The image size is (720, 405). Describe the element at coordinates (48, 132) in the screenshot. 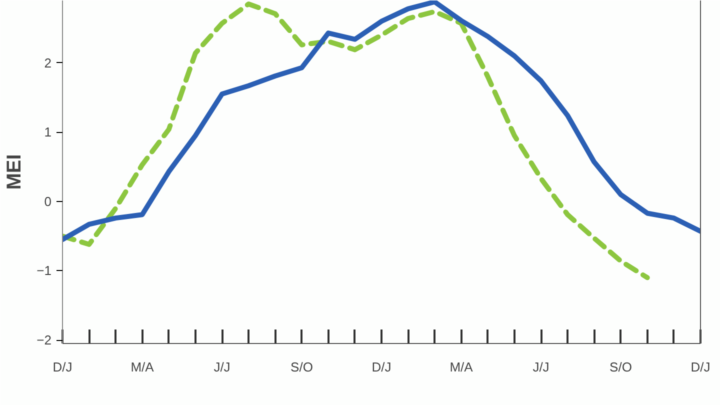

I see `y-tick-label: 1` at that location.